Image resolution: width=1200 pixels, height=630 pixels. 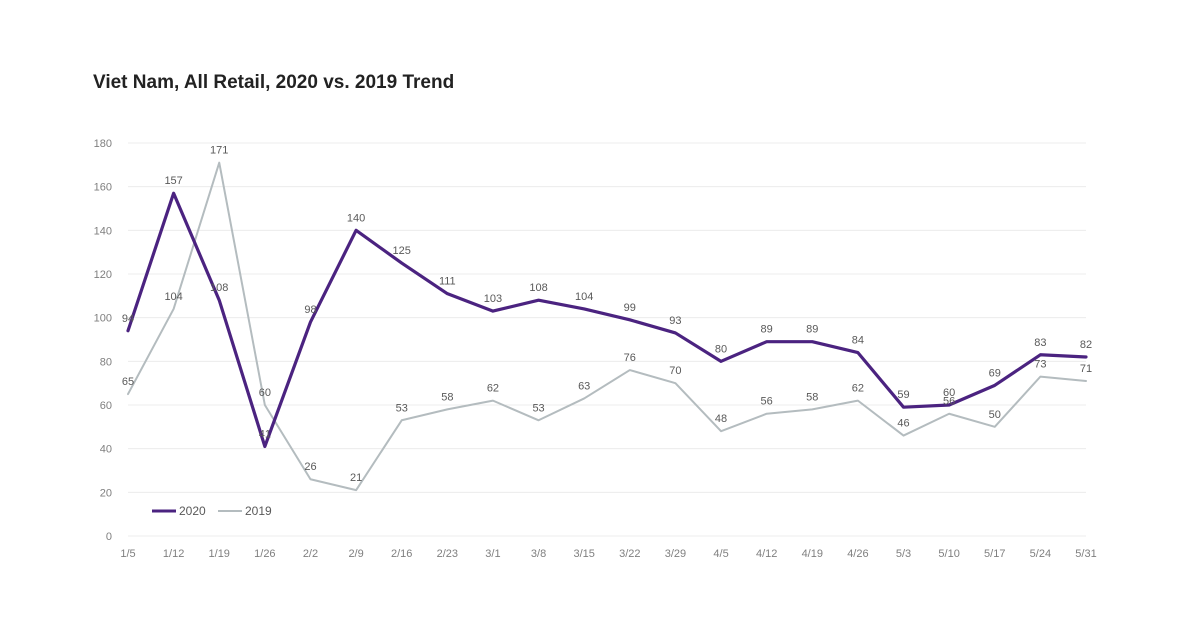 What do you see at coordinates (265, 393) in the screenshot?
I see `data-label-2019: 60` at bounding box center [265, 393].